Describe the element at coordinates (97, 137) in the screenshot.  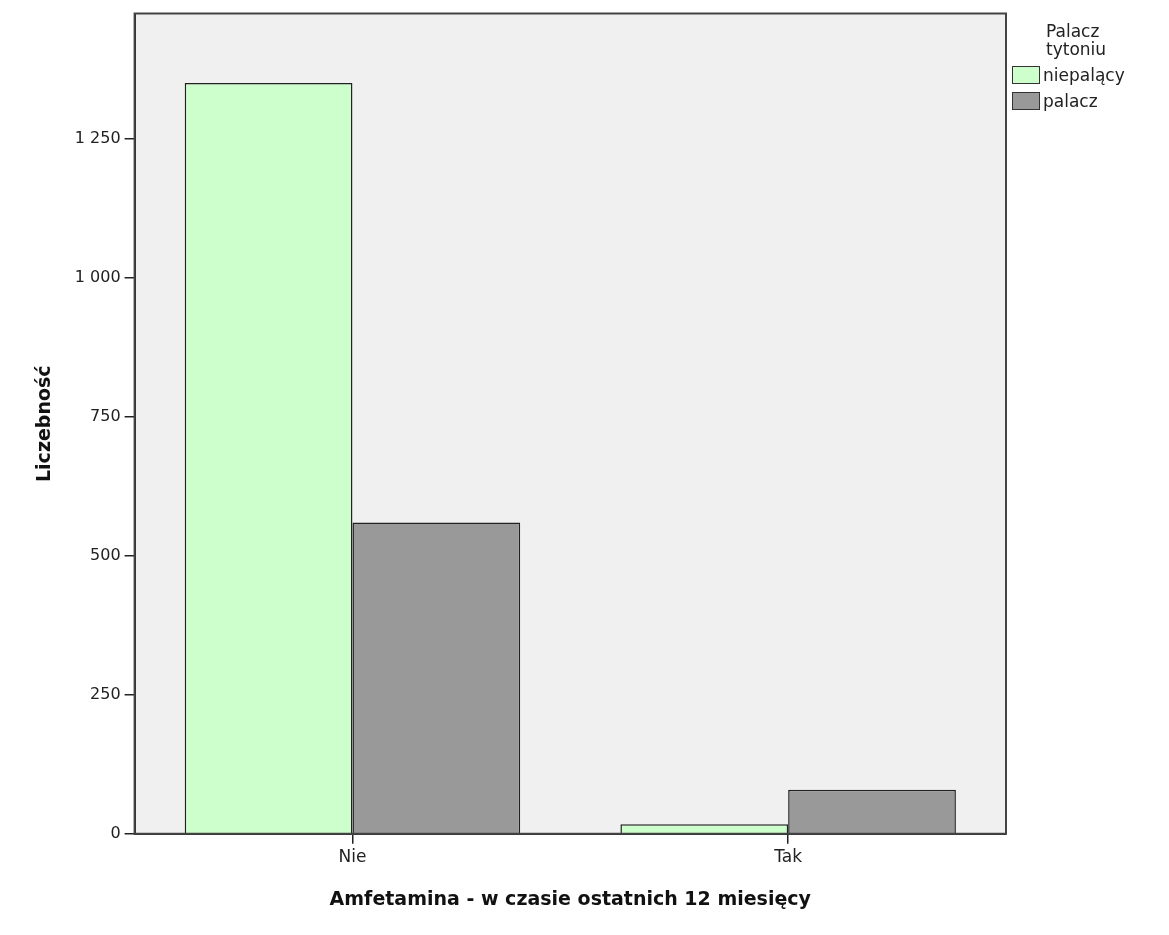
I see `y-tick-label: 1 250` at that location.